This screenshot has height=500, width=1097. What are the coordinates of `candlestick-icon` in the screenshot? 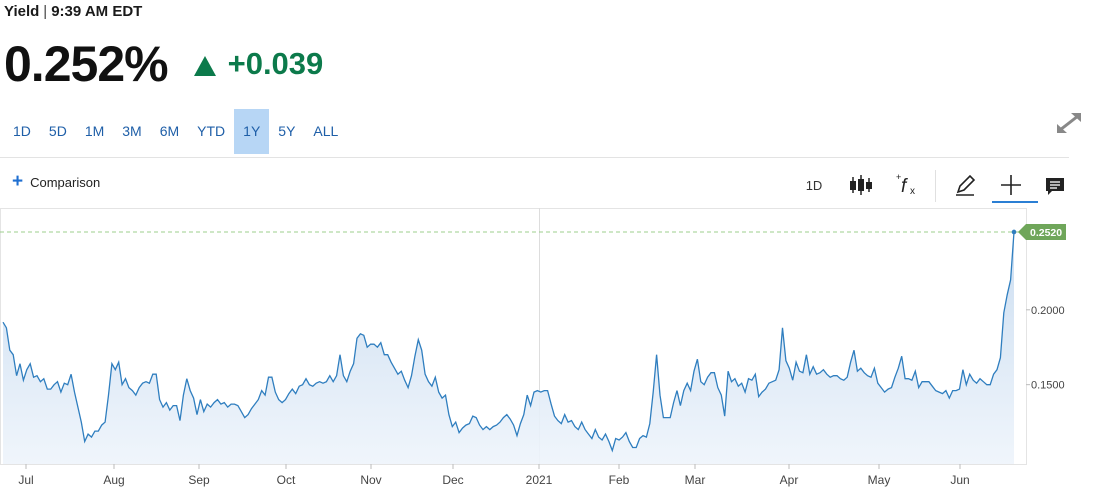 It's located at (861, 185).